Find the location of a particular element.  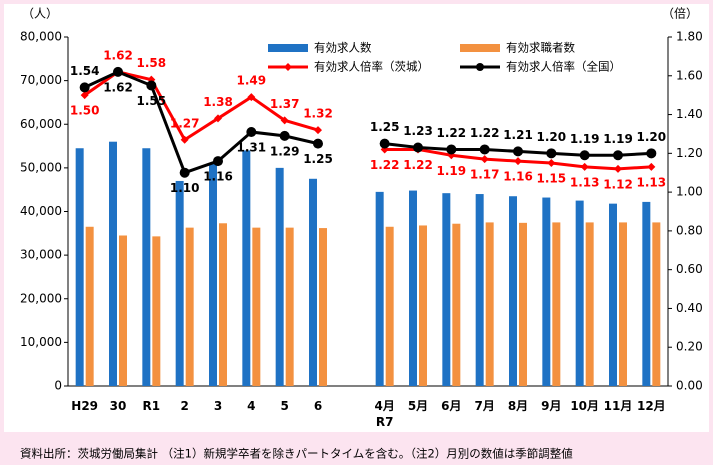

data-label: 1.49 is located at coordinates (252, 81).